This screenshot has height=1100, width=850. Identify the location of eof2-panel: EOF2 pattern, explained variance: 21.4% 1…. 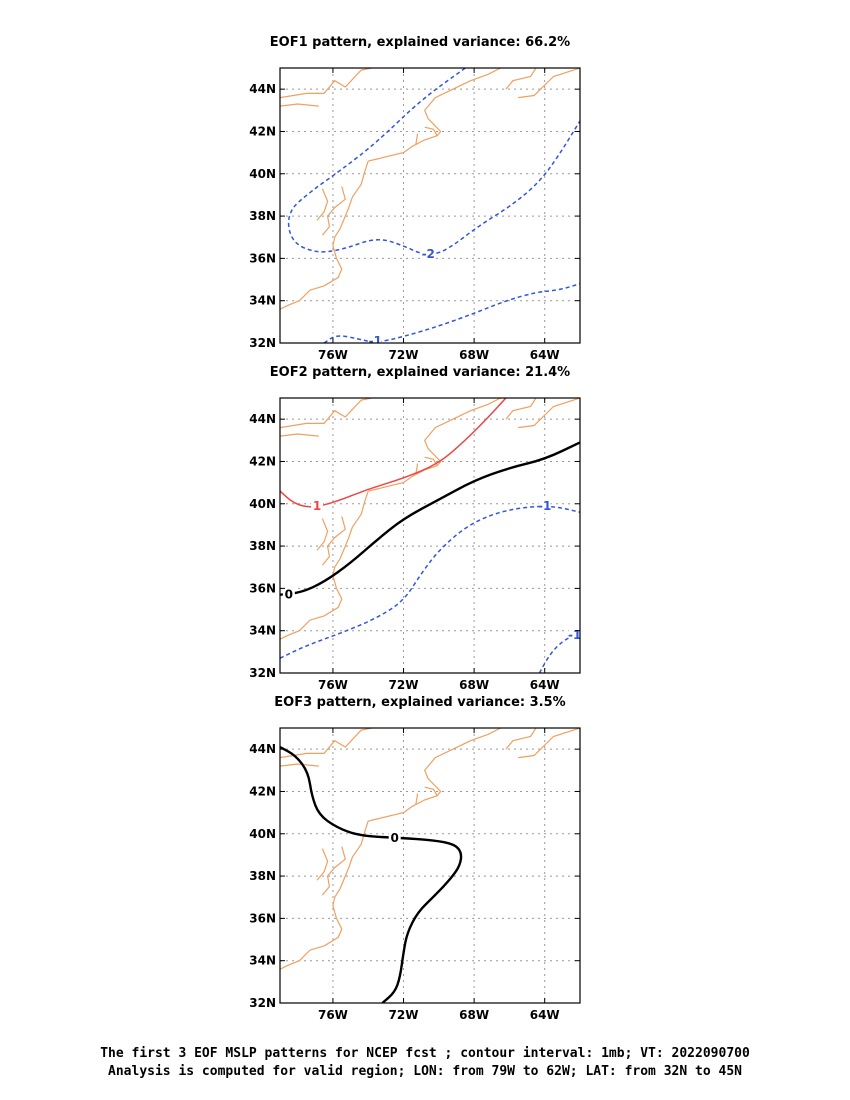
(415, 528).